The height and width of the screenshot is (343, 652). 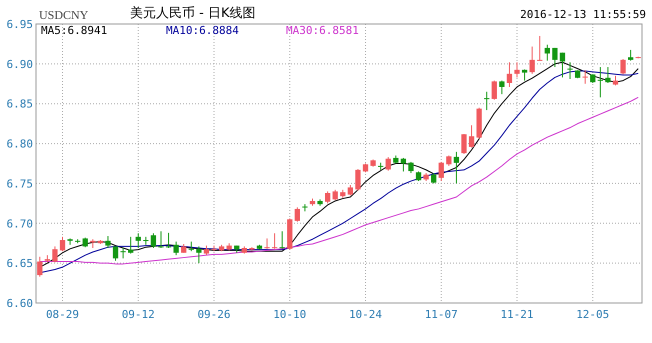 What do you see at coordinates (203, 30) in the screenshot?
I see `text: MA10:6.8884` at bounding box center [203, 30].